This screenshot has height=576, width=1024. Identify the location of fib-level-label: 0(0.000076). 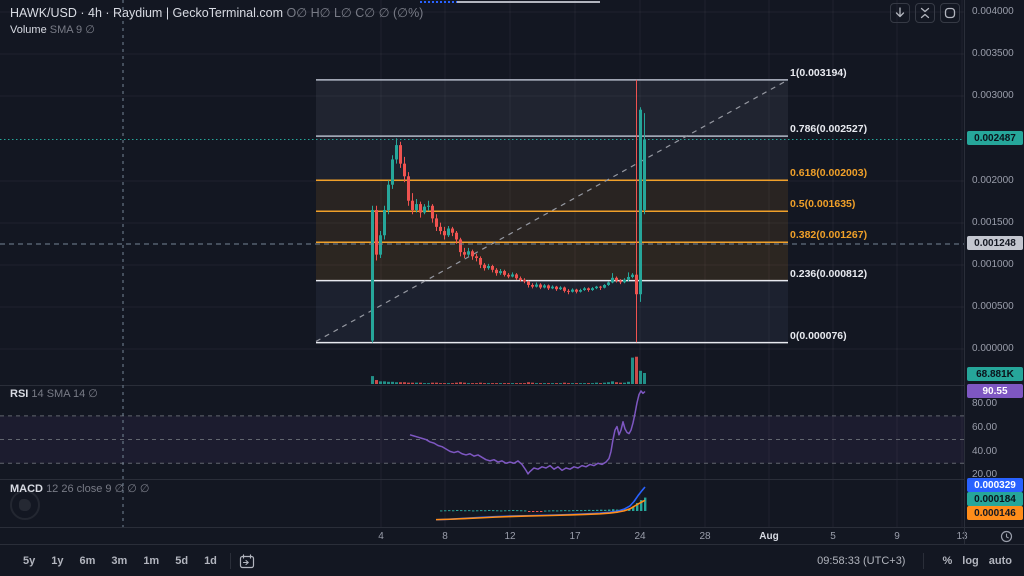
(818, 335).